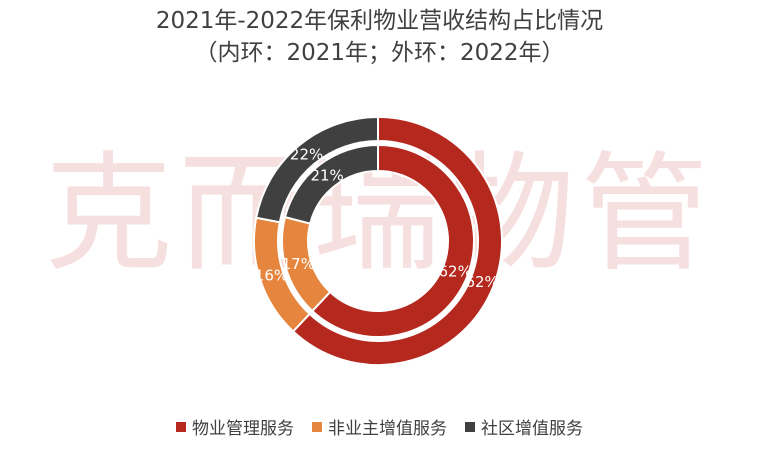 The height and width of the screenshot is (451, 759). What do you see at coordinates (387, 429) in the screenshot?
I see `legend-label: 非业主增值服务` at bounding box center [387, 429].